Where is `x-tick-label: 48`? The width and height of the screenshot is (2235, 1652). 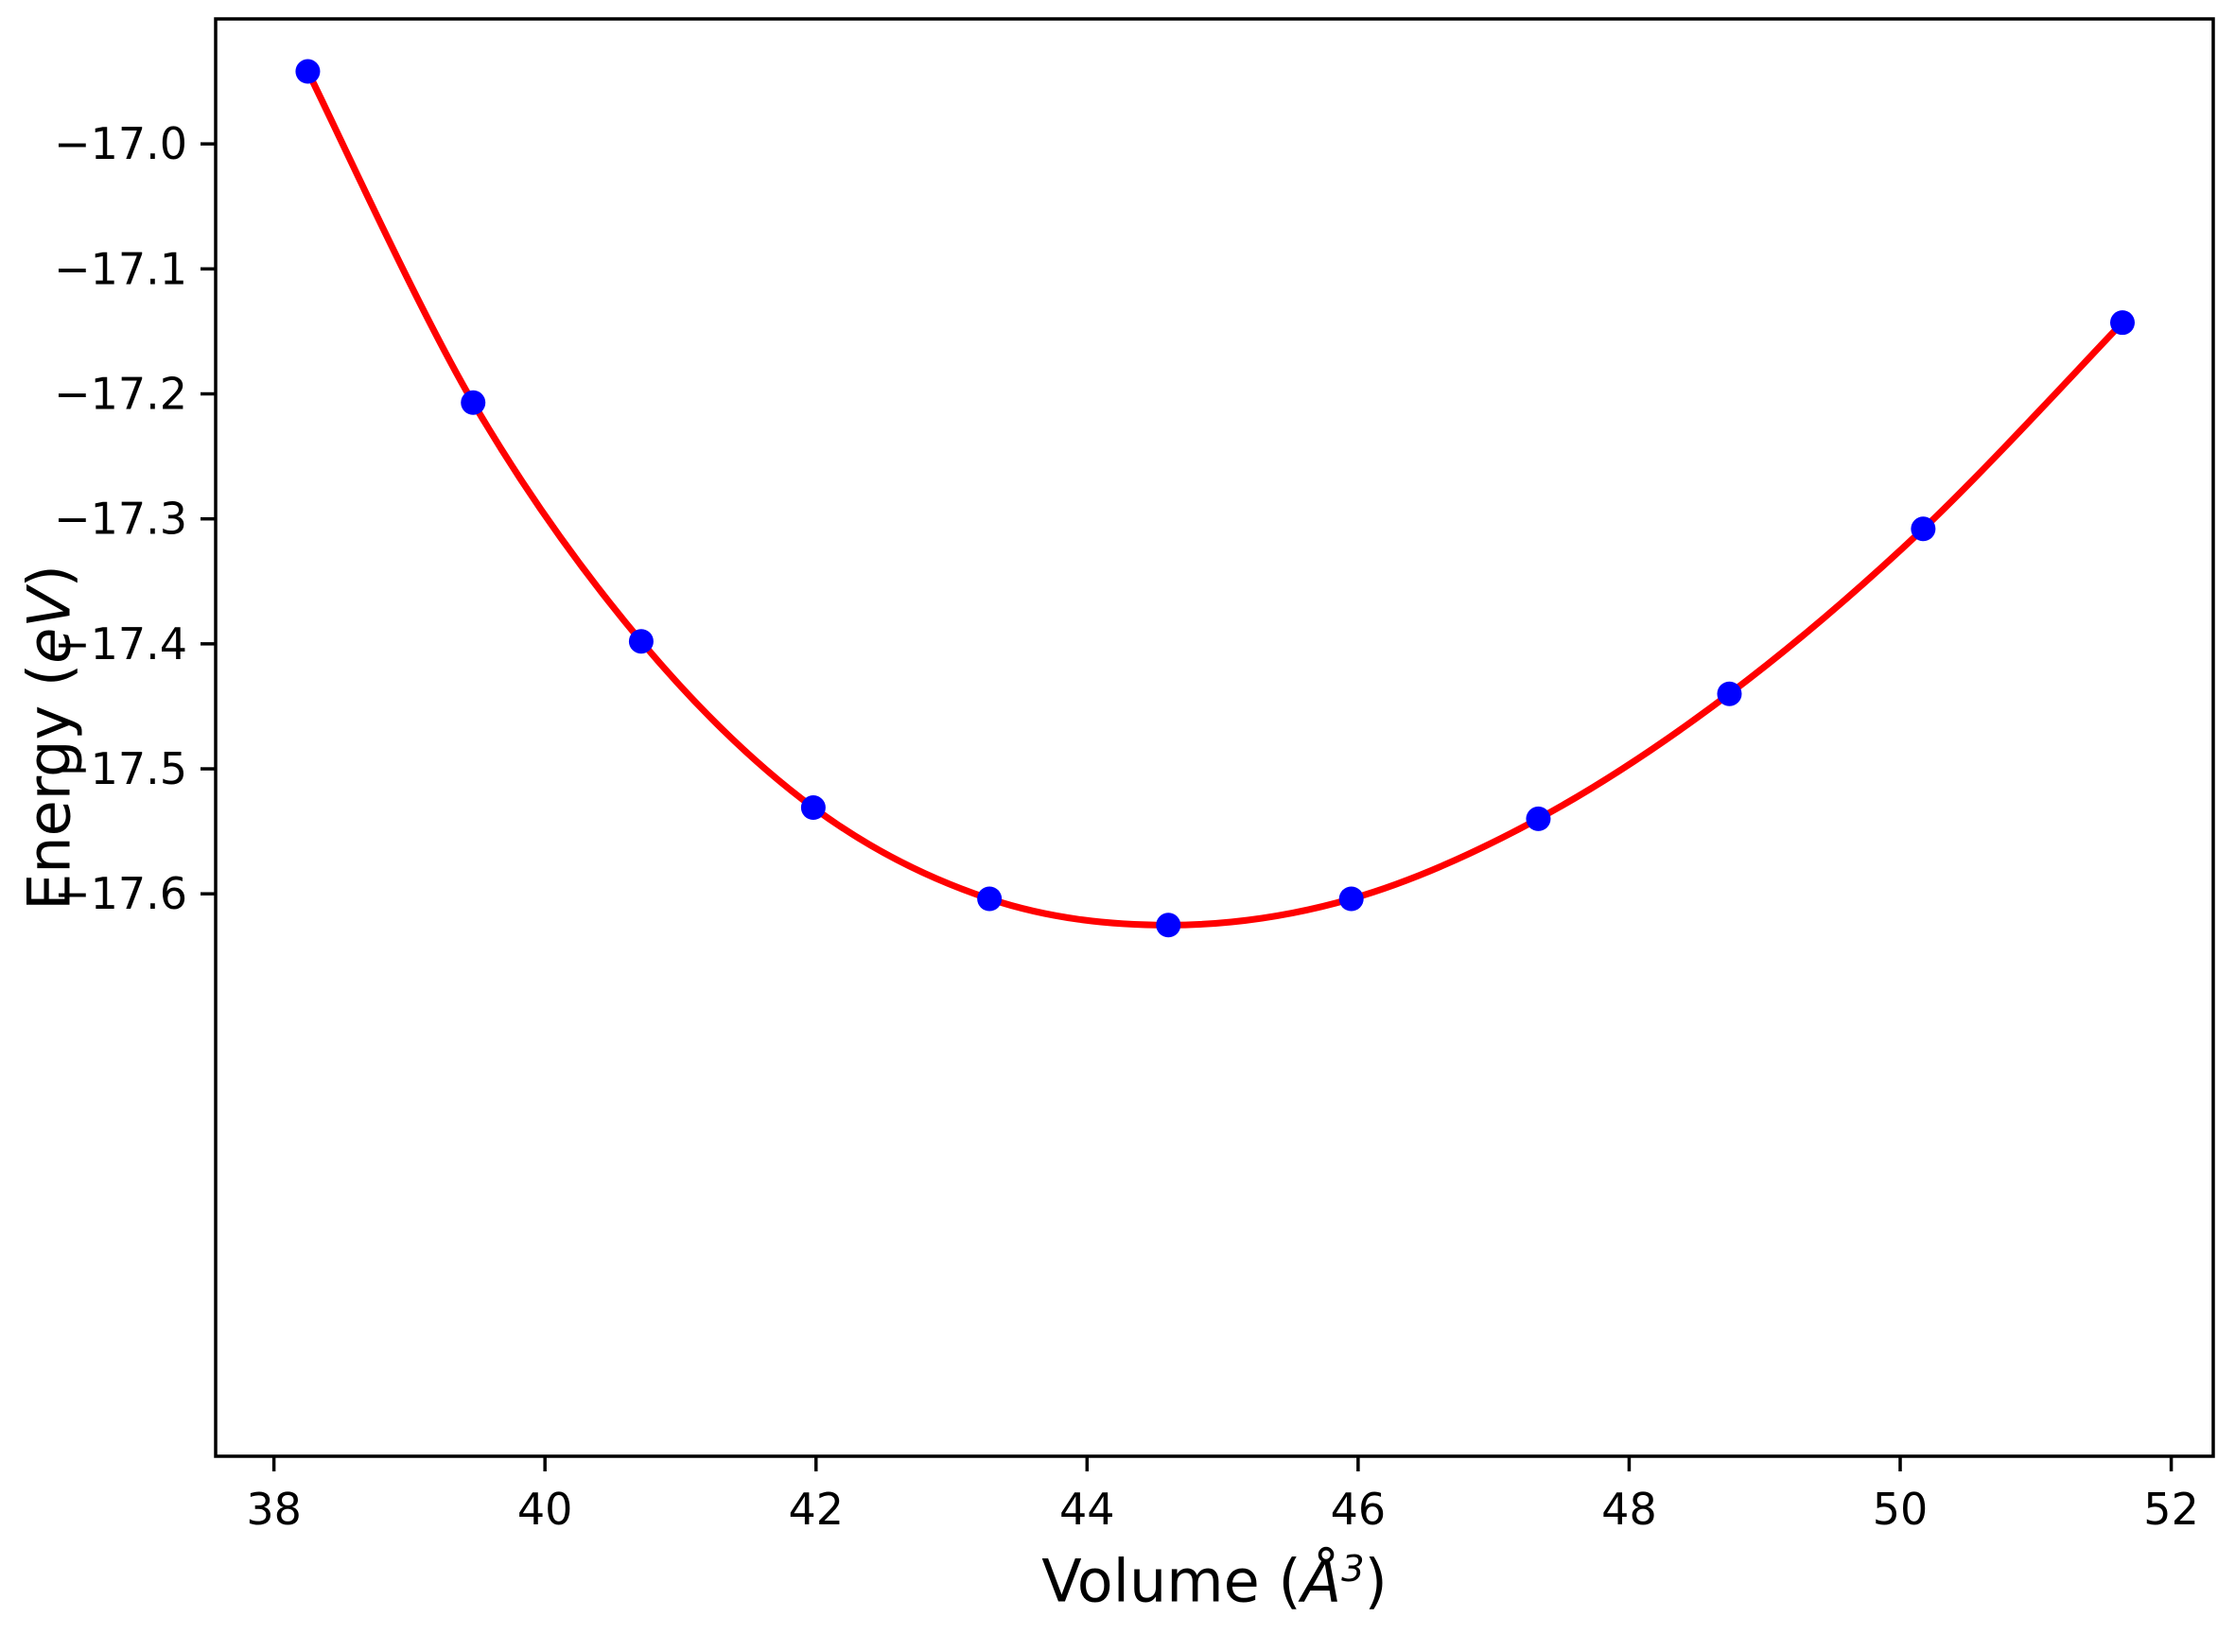 x-tick-label: 48 is located at coordinates (1629, 1510).